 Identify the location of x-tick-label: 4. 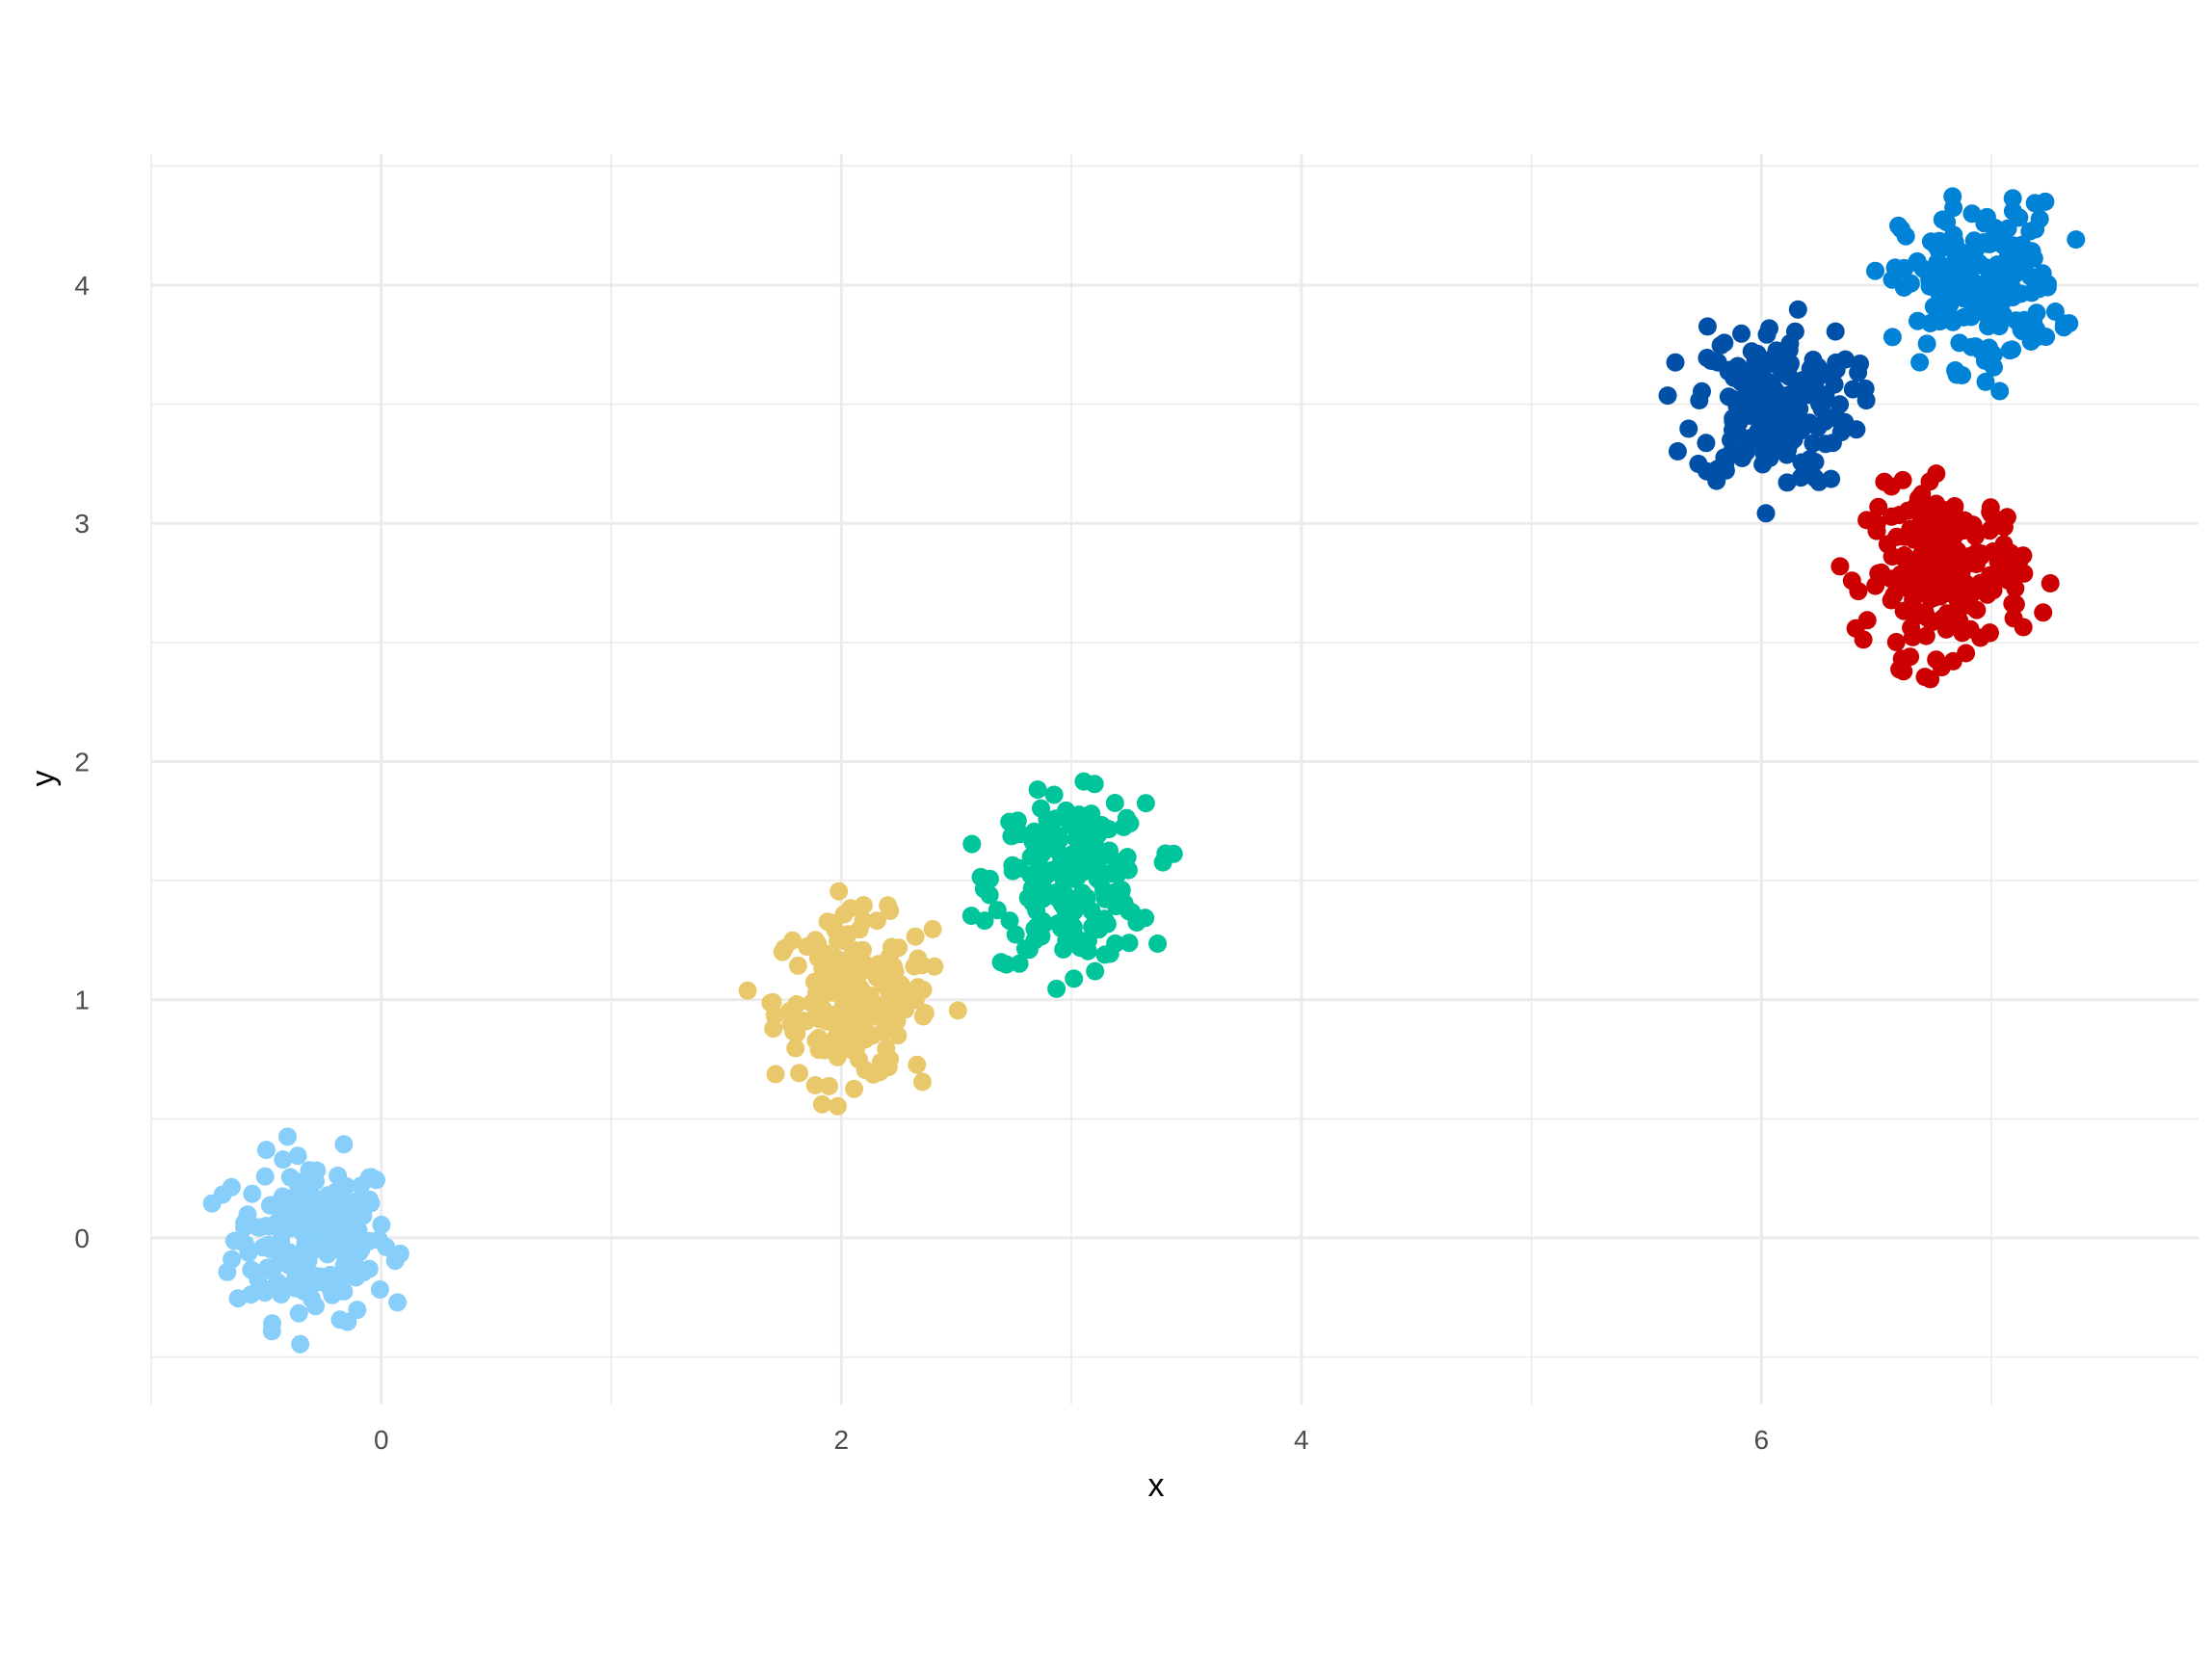
(1301, 1440).